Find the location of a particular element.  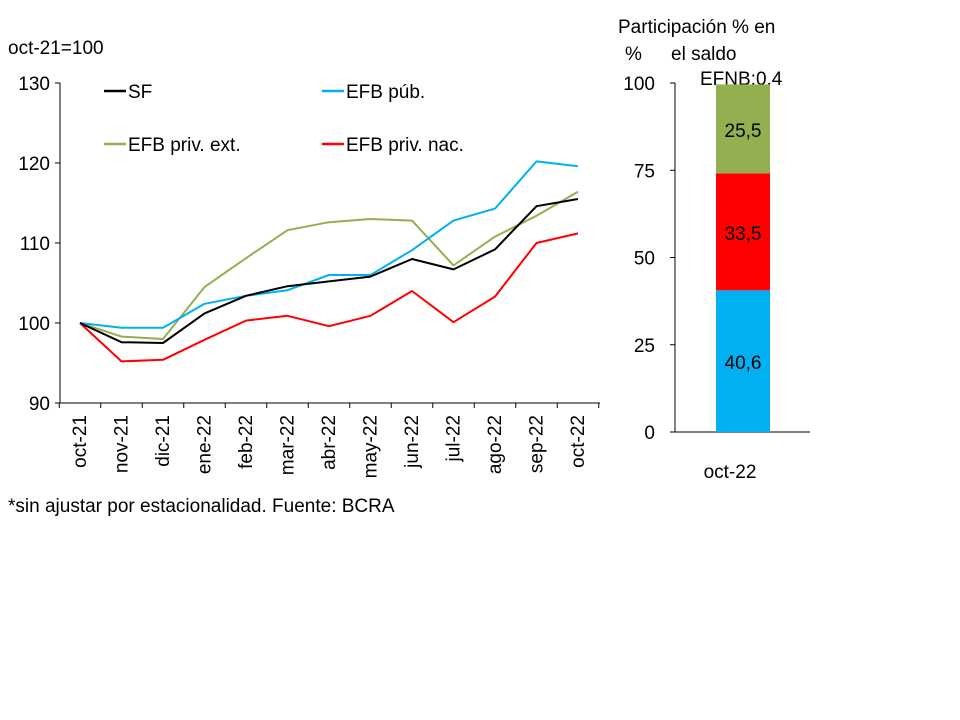

series-line-efb-priv-ext- is located at coordinates (329, 265).